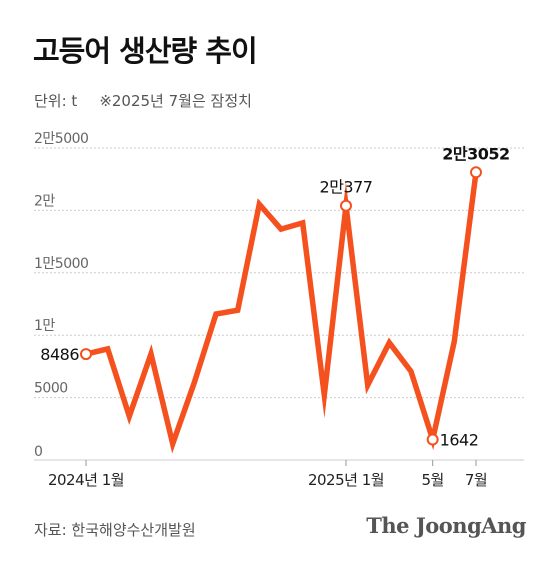  Describe the element at coordinates (86, 480) in the screenshot. I see `x-tick-label: 2024년 1월` at that location.